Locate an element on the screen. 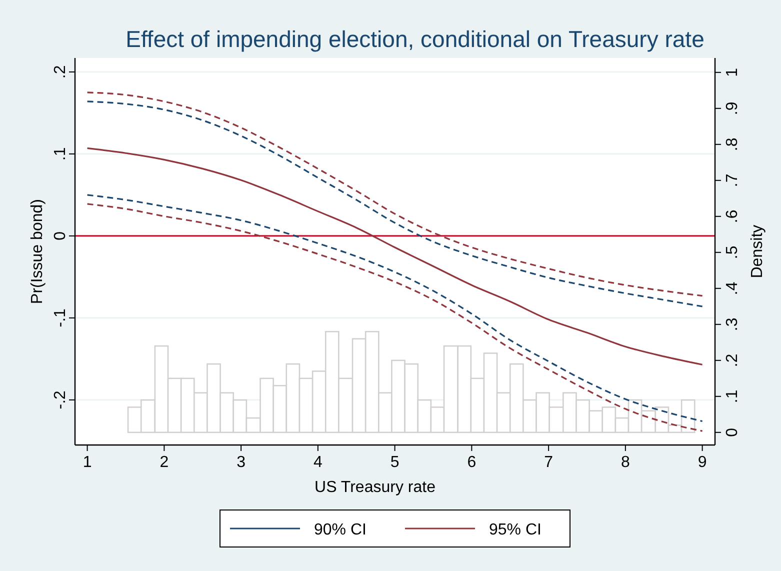  y-tick-label: -.2 is located at coordinates (60, 400).